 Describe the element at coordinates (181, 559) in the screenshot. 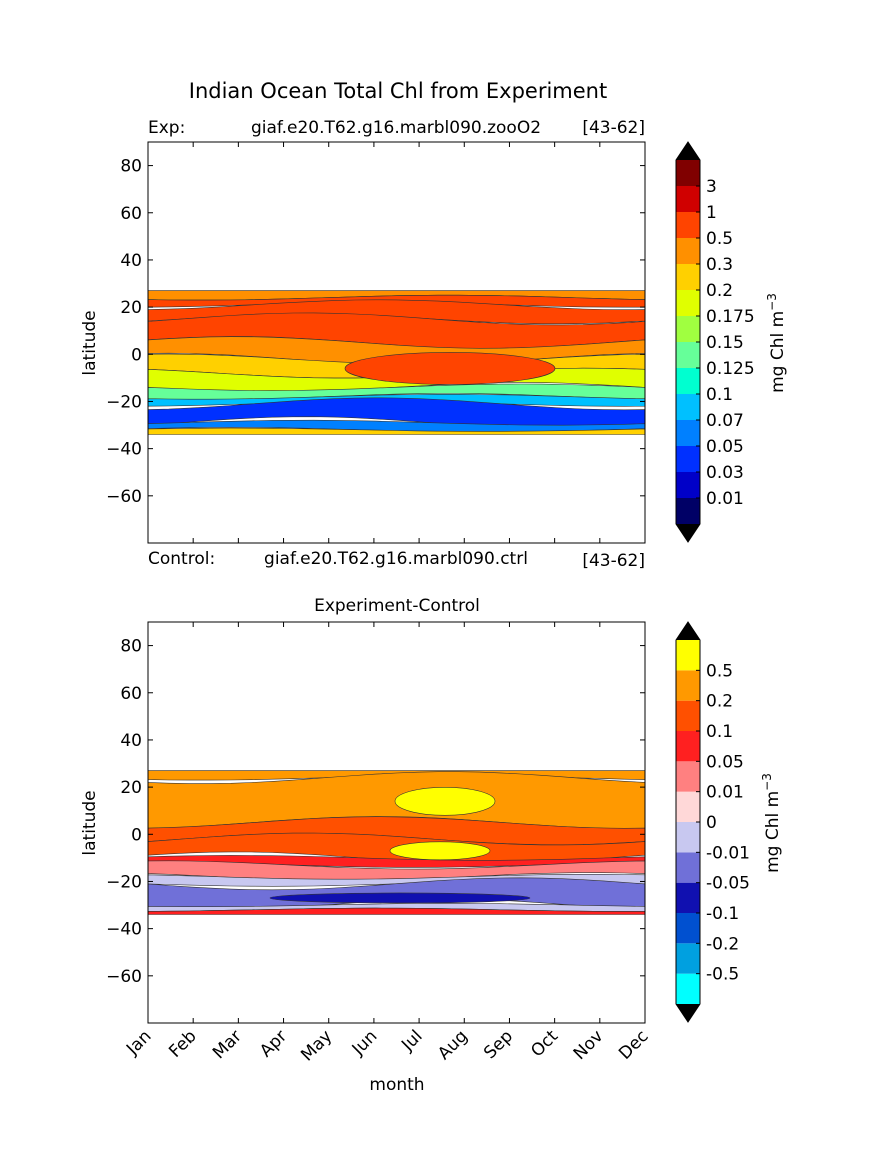

I see `control-left-label: Control:` at that location.